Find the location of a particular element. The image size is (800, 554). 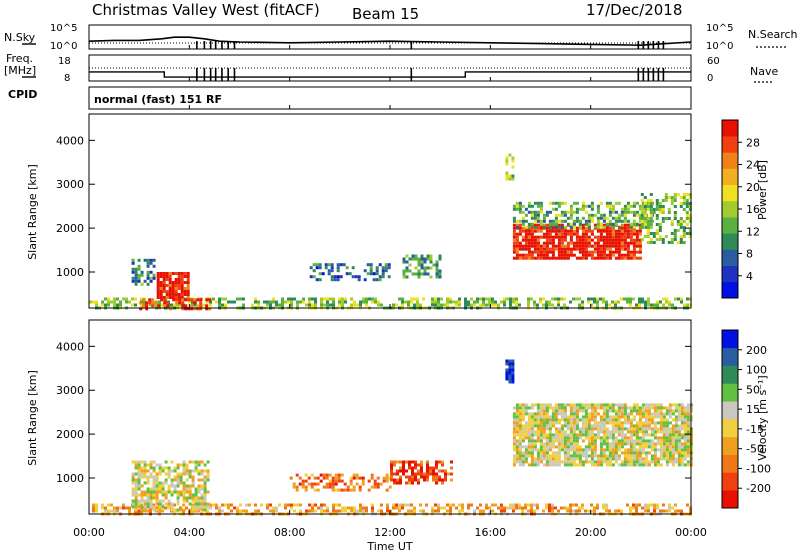

freq-label-1: Freq. is located at coordinates (19, 58).